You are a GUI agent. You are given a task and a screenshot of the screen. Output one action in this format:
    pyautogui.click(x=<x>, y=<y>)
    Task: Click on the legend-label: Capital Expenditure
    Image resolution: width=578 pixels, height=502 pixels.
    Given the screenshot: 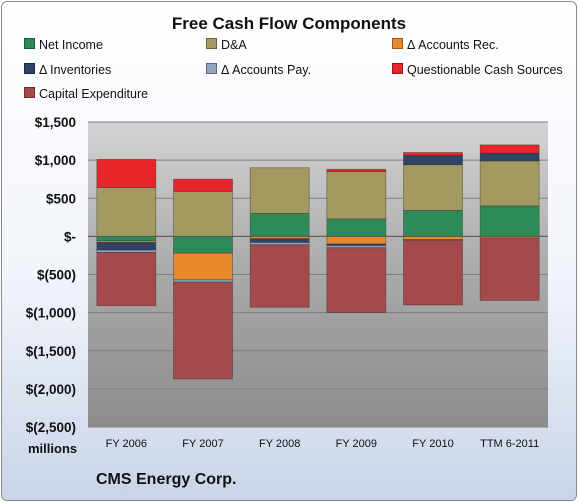 What is the action you would take?
    pyautogui.click(x=94, y=94)
    